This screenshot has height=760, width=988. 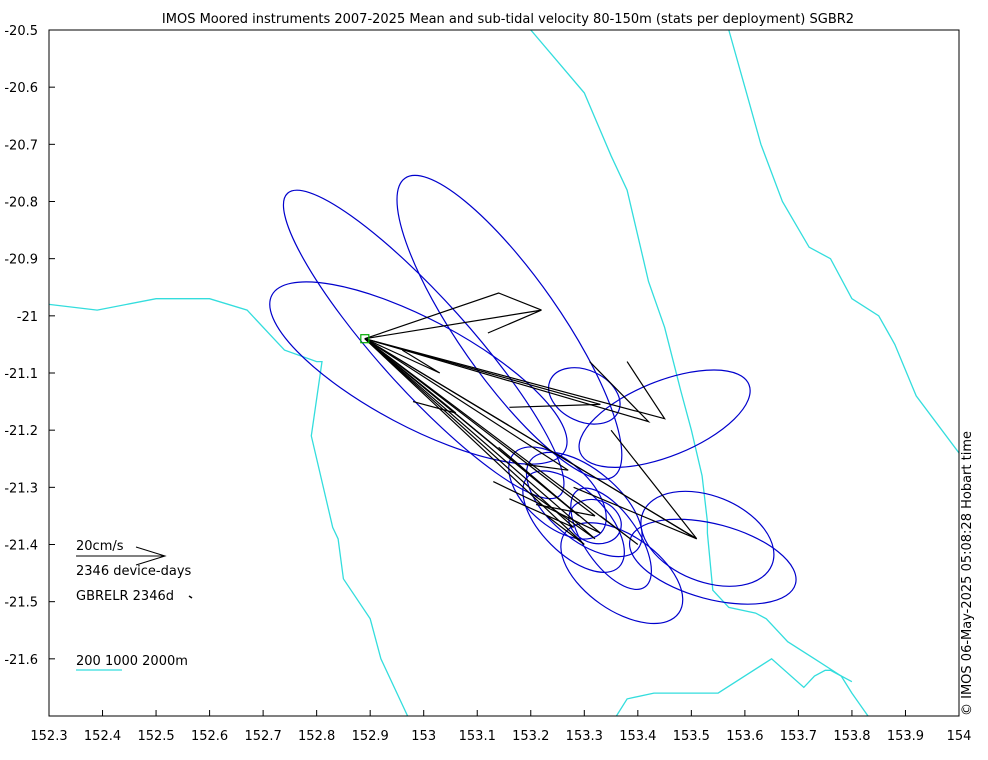 I want to click on y-tick-label: -20.5, so click(x=21, y=31).